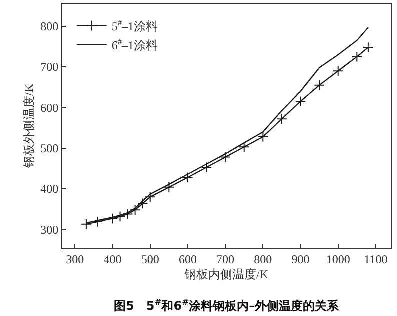 The image size is (397, 316). Describe the element at coordinates (226, 274) in the screenshot. I see `x-axis-title: 钢板内侧温度/K` at that location.